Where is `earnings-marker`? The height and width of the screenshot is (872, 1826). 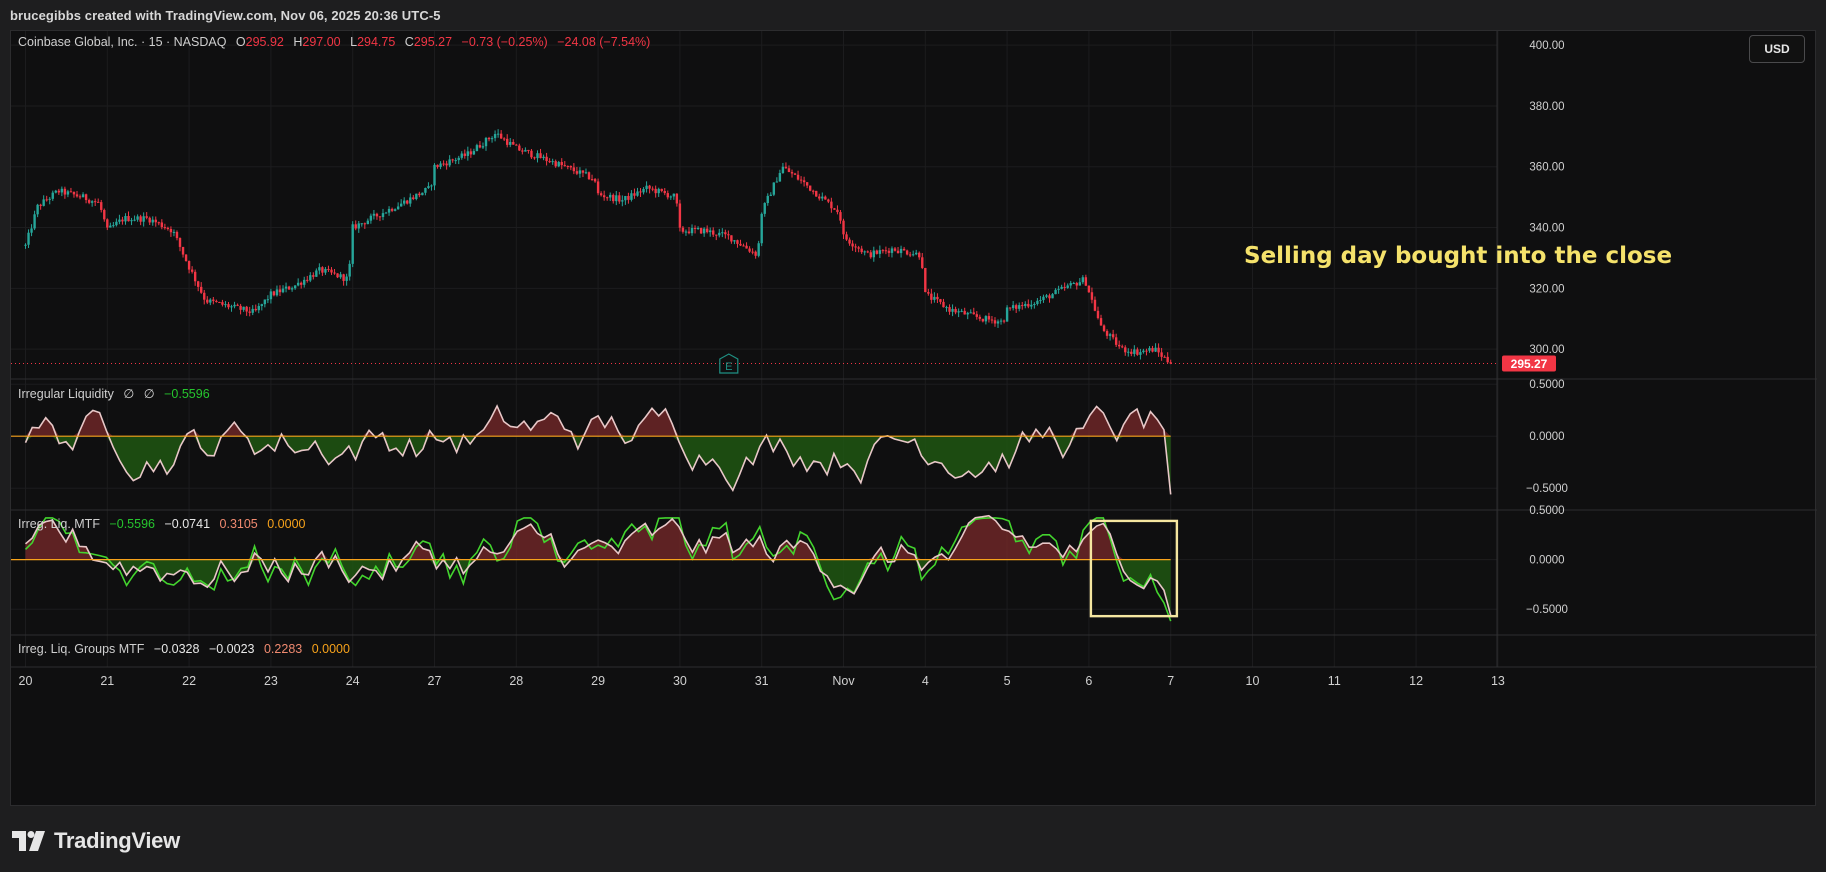
earnings-marker is located at coordinates (729, 363).